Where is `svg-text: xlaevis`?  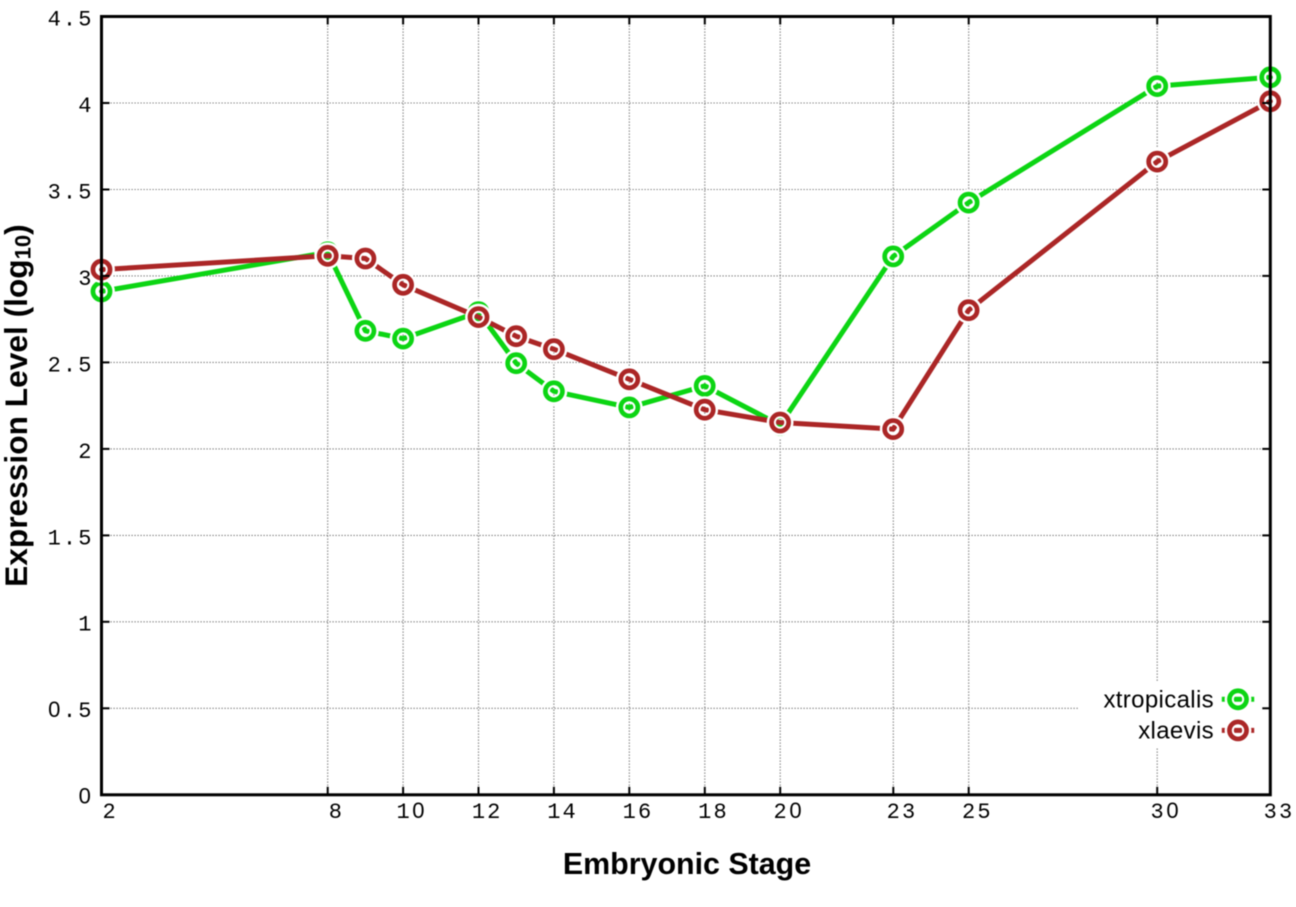
svg-text: xlaevis is located at coordinates (1176, 731).